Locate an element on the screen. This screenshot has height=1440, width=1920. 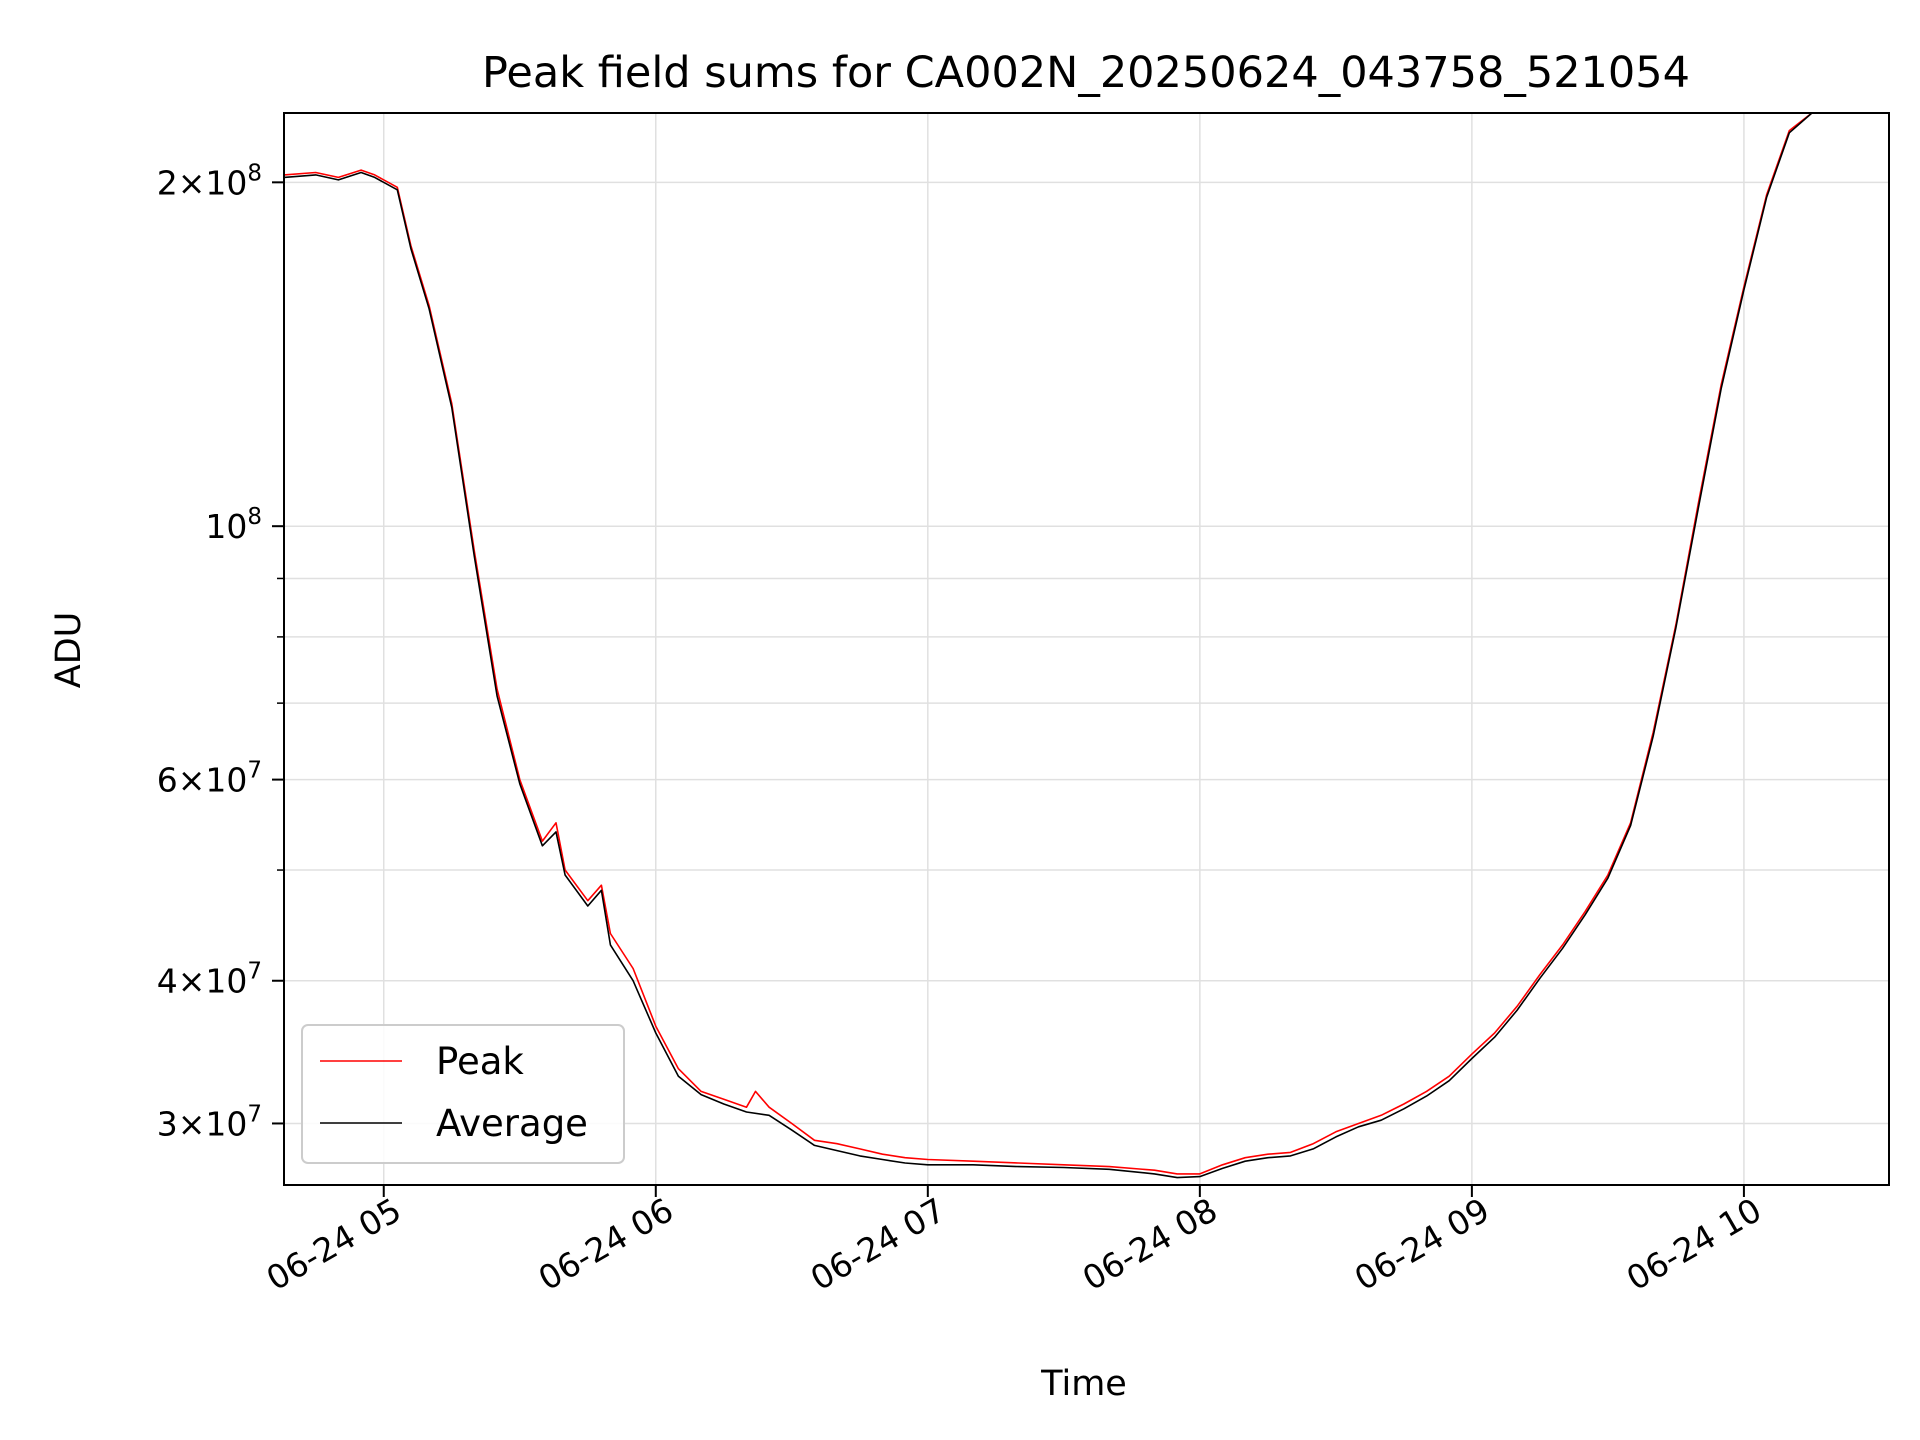
y-tick-label: 108 is located at coordinates (233, 525).